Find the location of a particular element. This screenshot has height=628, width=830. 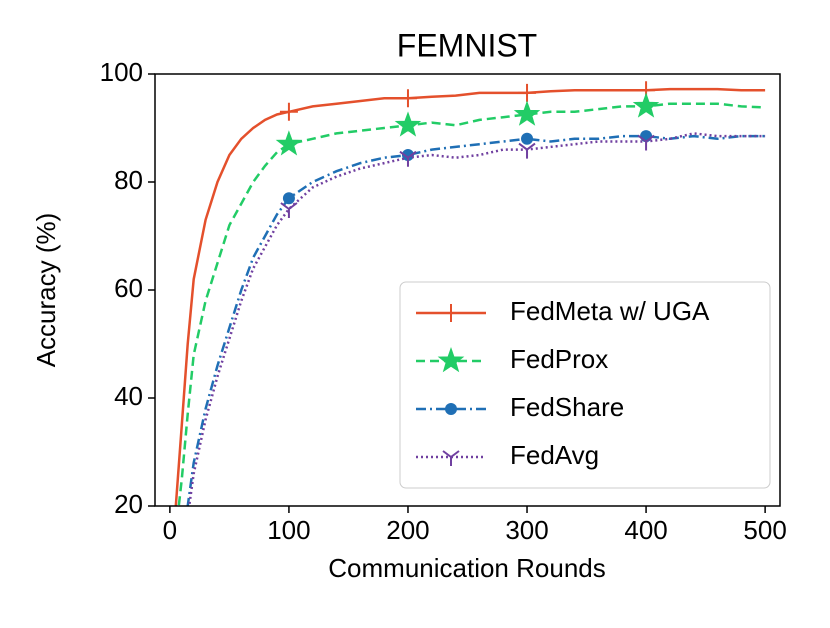

x-tick-label: 100 is located at coordinates (288, 530).